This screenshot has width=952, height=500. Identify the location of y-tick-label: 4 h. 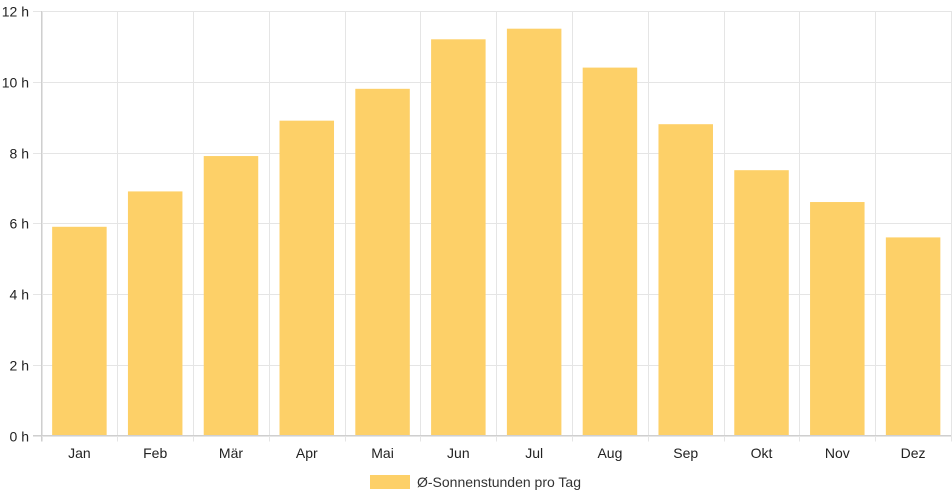
(19, 295).